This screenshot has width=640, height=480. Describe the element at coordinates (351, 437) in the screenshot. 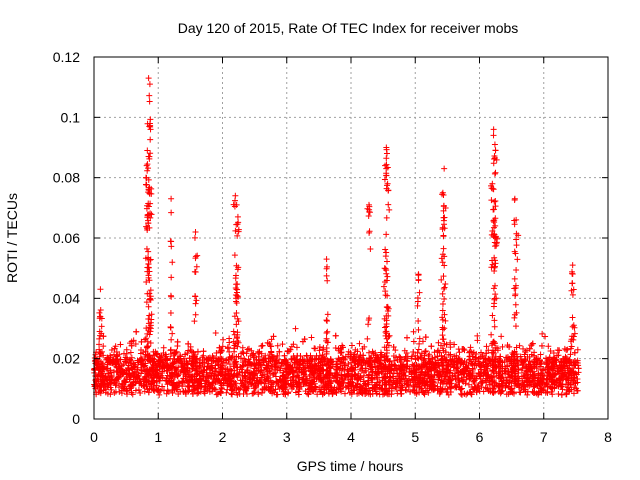

I see `x-tick-label: 4` at that location.